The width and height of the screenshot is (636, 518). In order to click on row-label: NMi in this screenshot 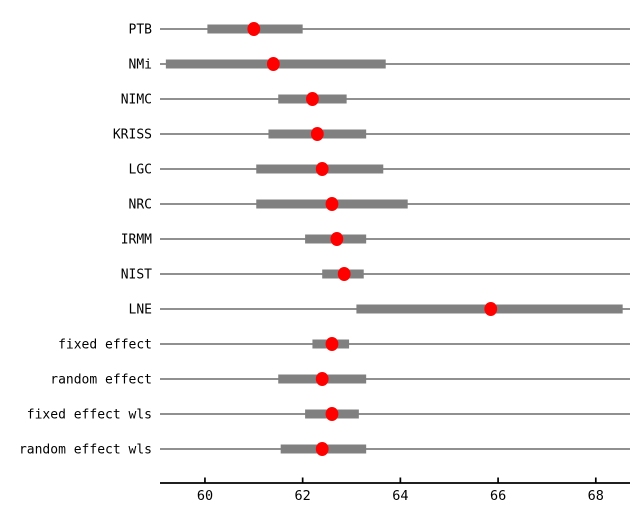, I will do `click(140, 65)`.